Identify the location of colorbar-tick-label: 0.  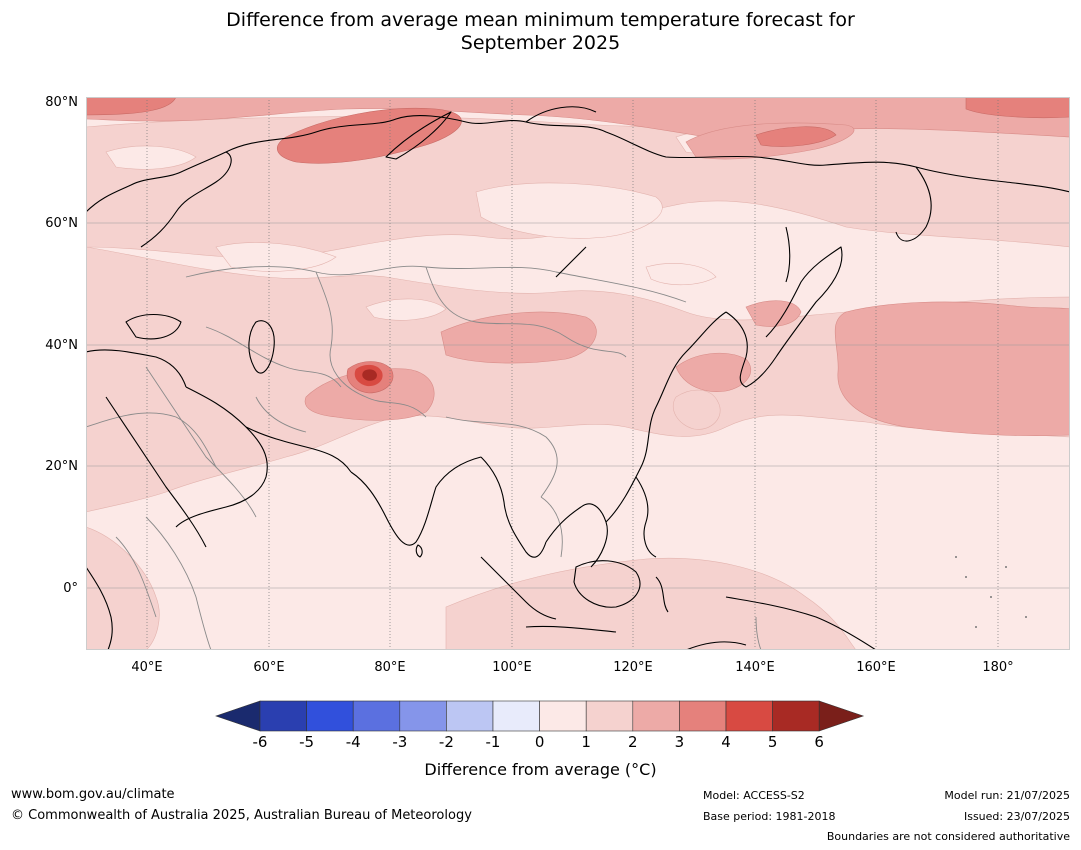
(539, 742).